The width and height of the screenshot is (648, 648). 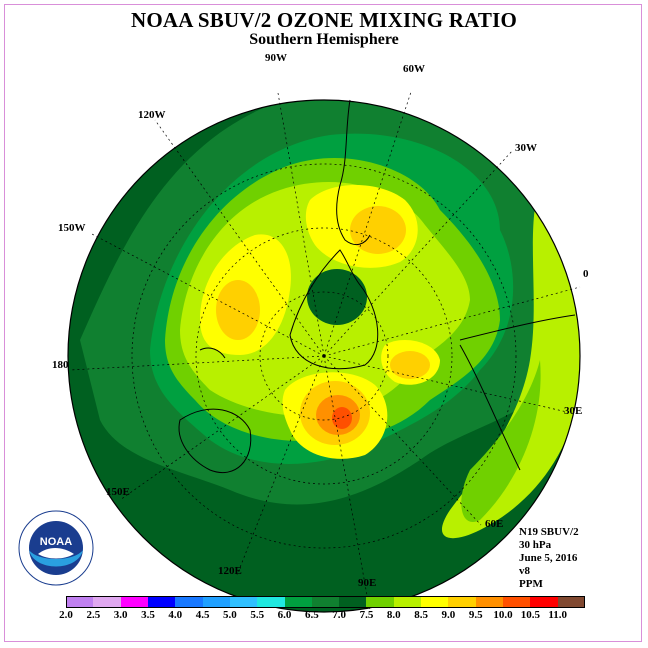 What do you see at coordinates (72, 228) in the screenshot?
I see `lon-label-150w: 150W` at bounding box center [72, 228].